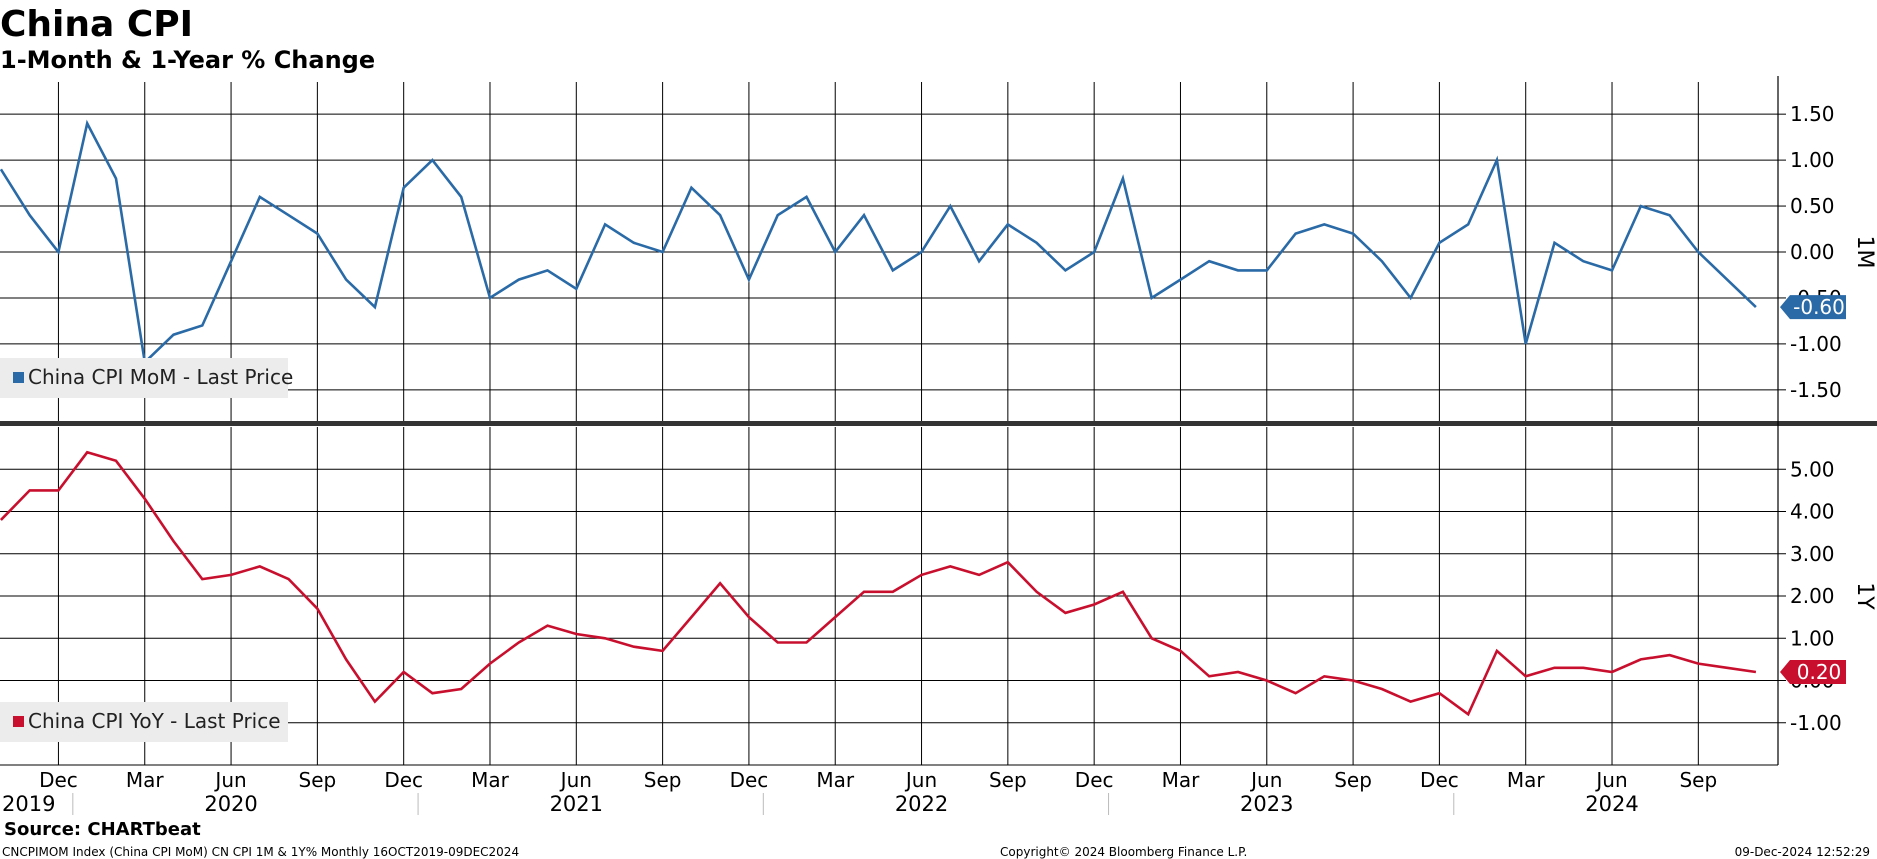  What do you see at coordinates (1812, 206) in the screenshot?
I see `y-tick-label: 0.50` at bounding box center [1812, 206].